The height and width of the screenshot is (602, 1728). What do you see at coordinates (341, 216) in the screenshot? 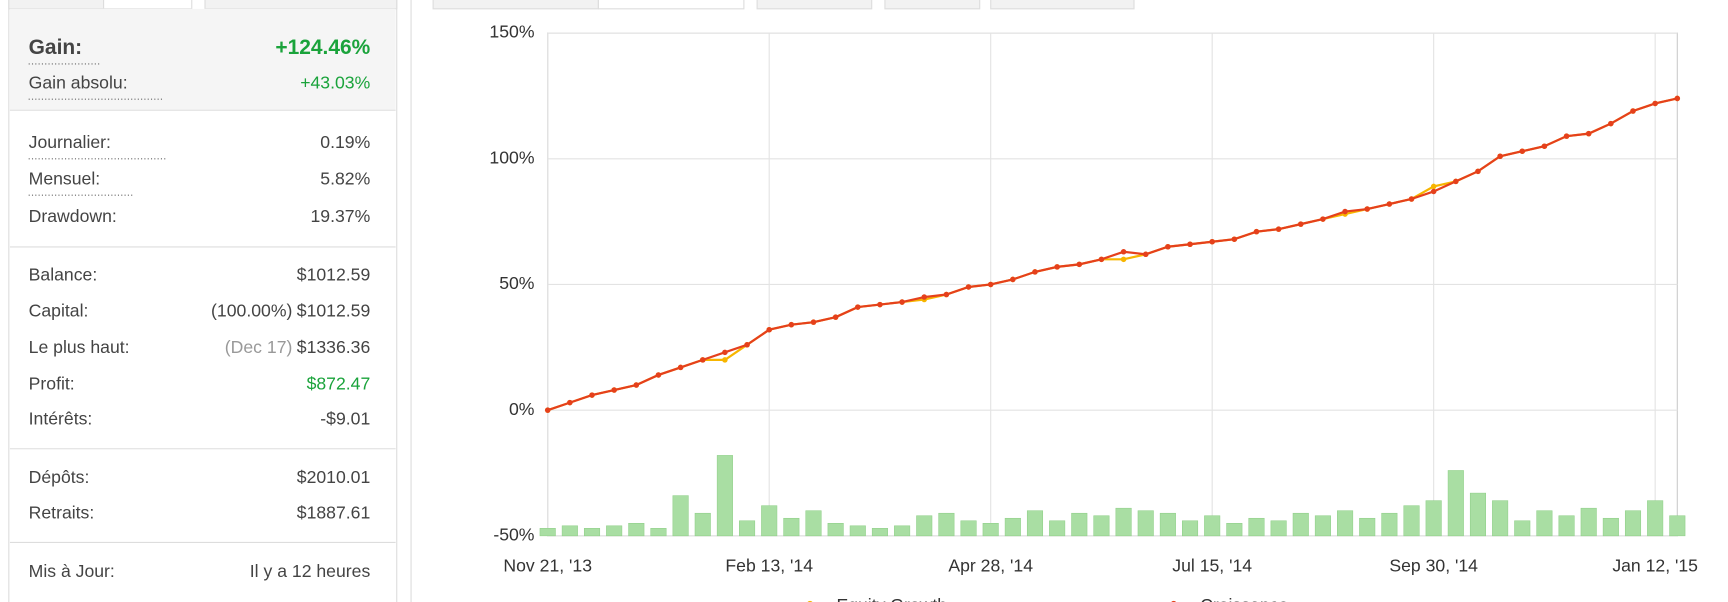
I see `stat-value: 19.37%` at bounding box center [341, 216].